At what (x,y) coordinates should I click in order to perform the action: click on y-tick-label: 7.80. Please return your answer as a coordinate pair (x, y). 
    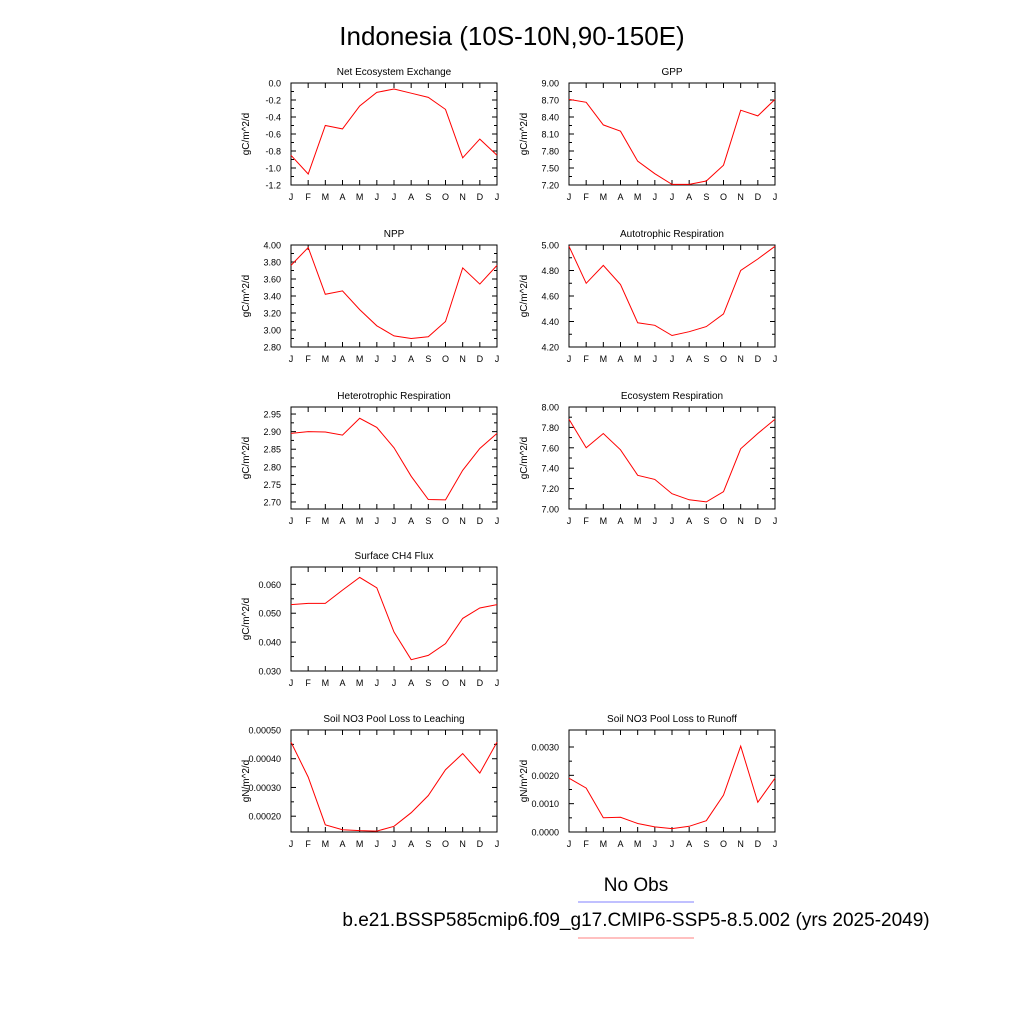
    Looking at the image, I should click on (550, 152).